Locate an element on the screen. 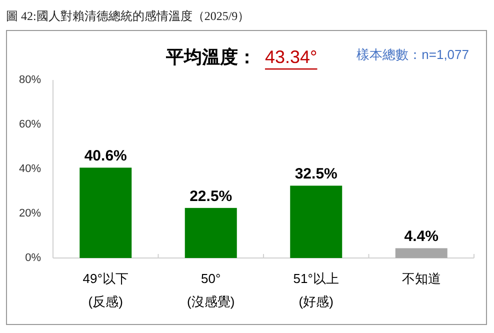 This screenshot has width=494, height=333. x-tick-label: 51°以上 (好感) is located at coordinates (316, 290).